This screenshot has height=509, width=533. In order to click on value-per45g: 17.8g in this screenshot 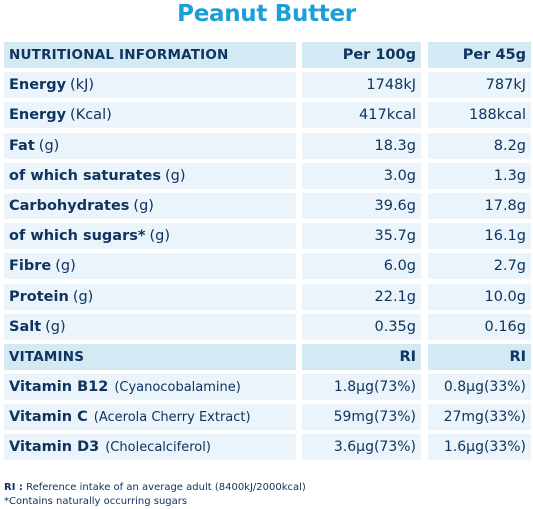, I will do `click(479, 205)`.